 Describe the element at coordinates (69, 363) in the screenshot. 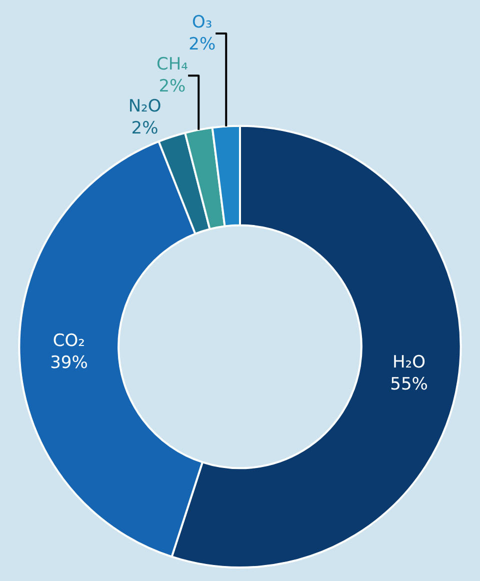

I see `data-label: 39%` at that location.